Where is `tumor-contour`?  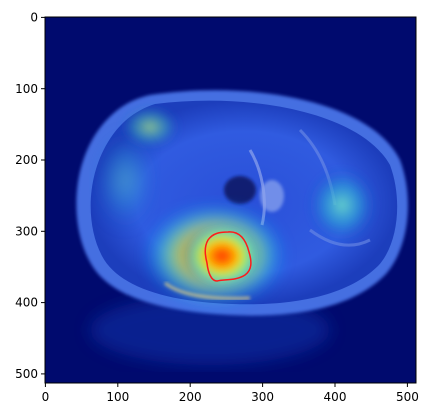 tumor-contour is located at coordinates (228, 256).